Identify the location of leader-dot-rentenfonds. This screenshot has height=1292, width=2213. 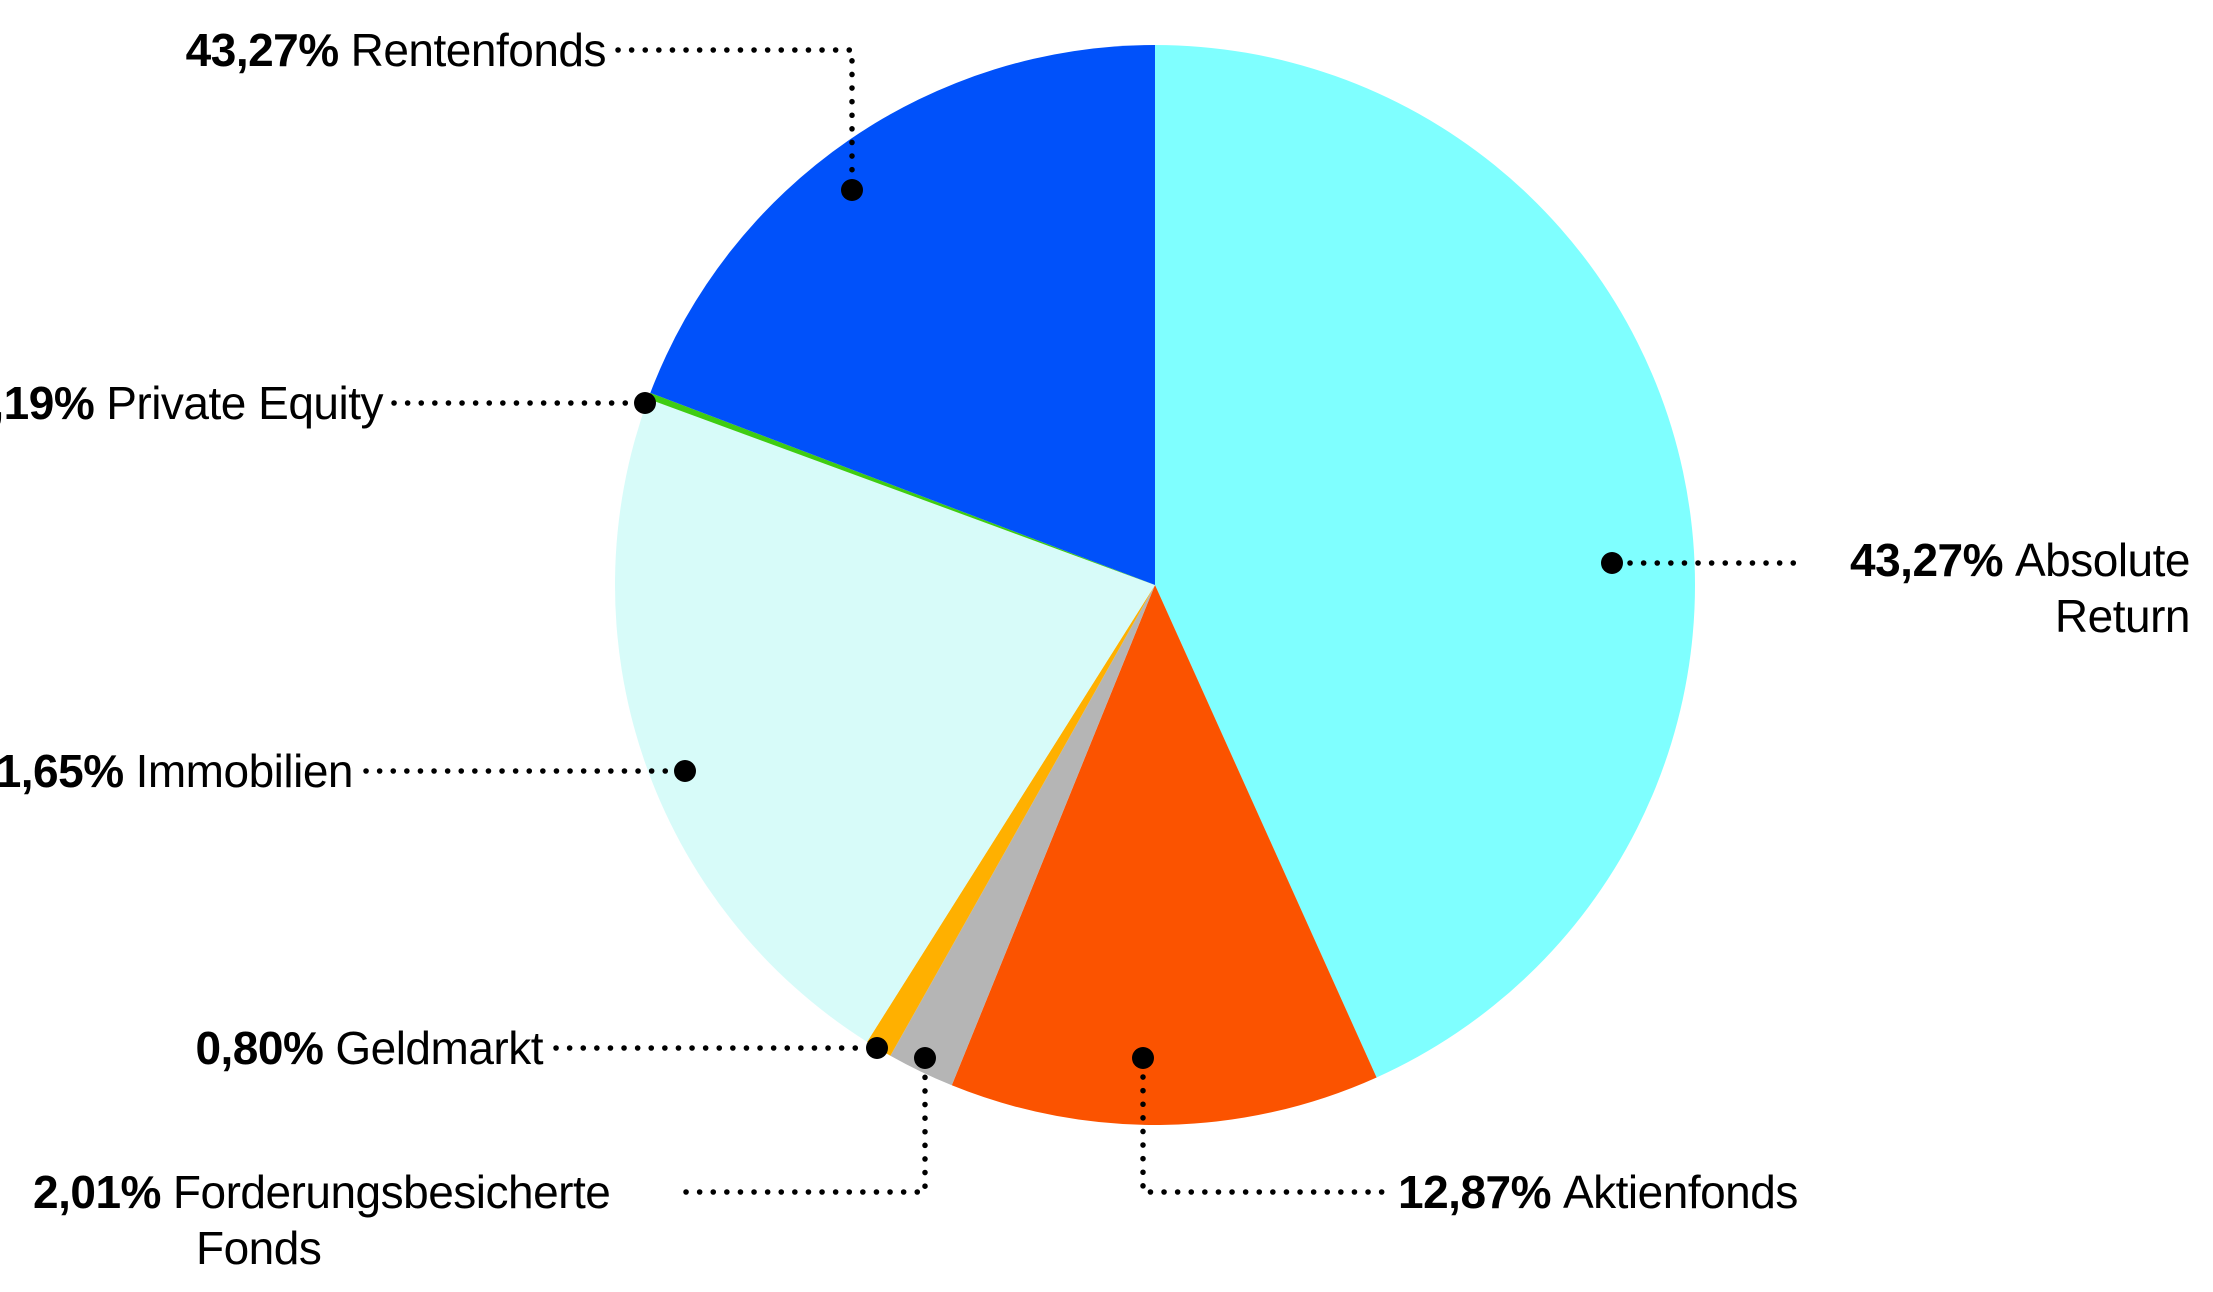
(852, 190).